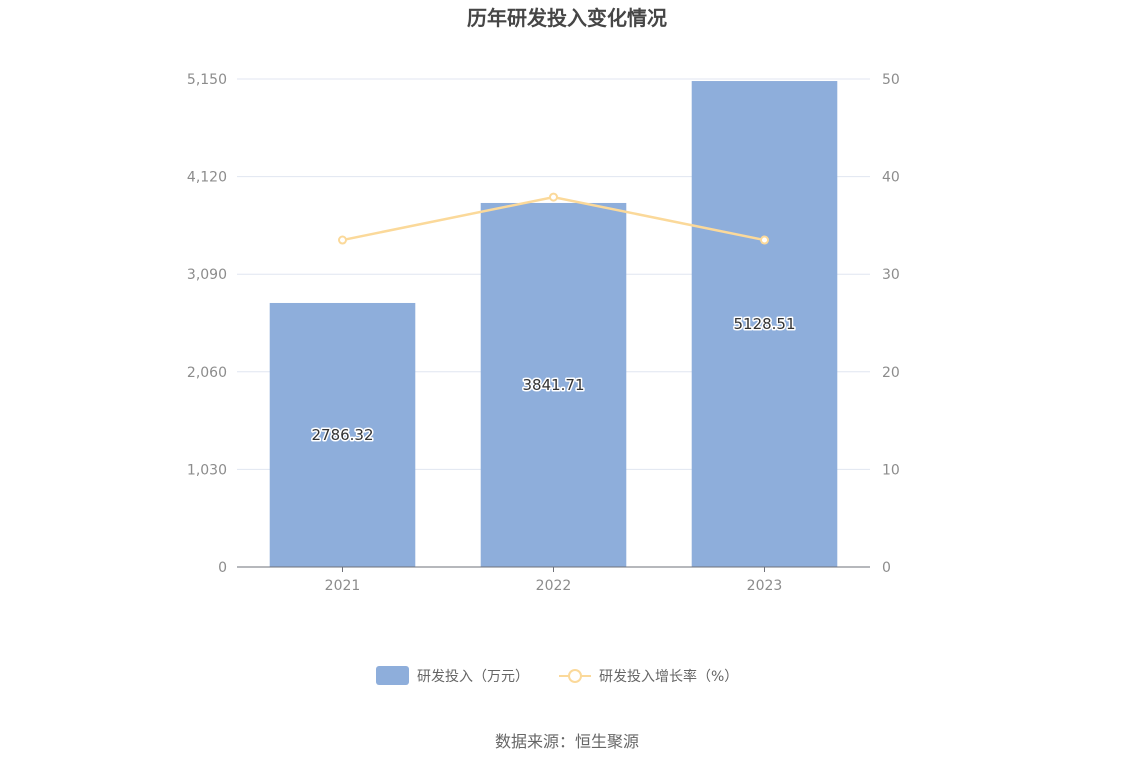 This screenshot has height=766, width=1134. What do you see at coordinates (553, 218) in the screenshot?
I see `line-series` at bounding box center [553, 218].